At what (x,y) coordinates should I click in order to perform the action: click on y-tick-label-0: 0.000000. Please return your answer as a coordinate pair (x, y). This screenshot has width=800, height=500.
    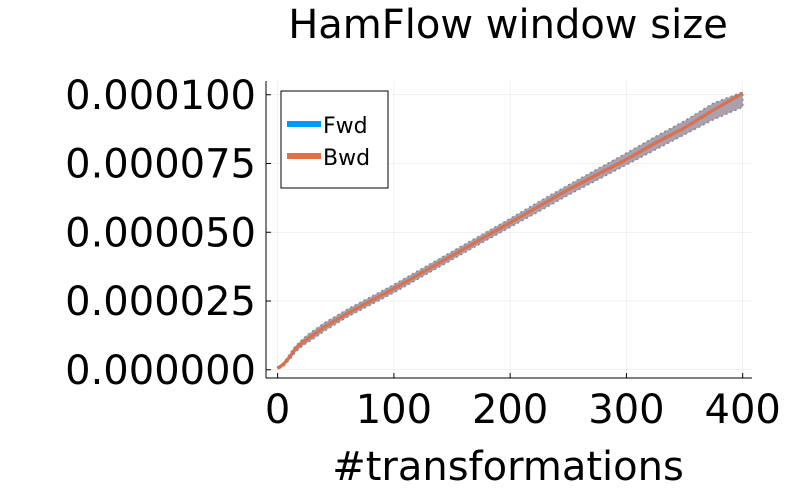
    Looking at the image, I should click on (160, 371).